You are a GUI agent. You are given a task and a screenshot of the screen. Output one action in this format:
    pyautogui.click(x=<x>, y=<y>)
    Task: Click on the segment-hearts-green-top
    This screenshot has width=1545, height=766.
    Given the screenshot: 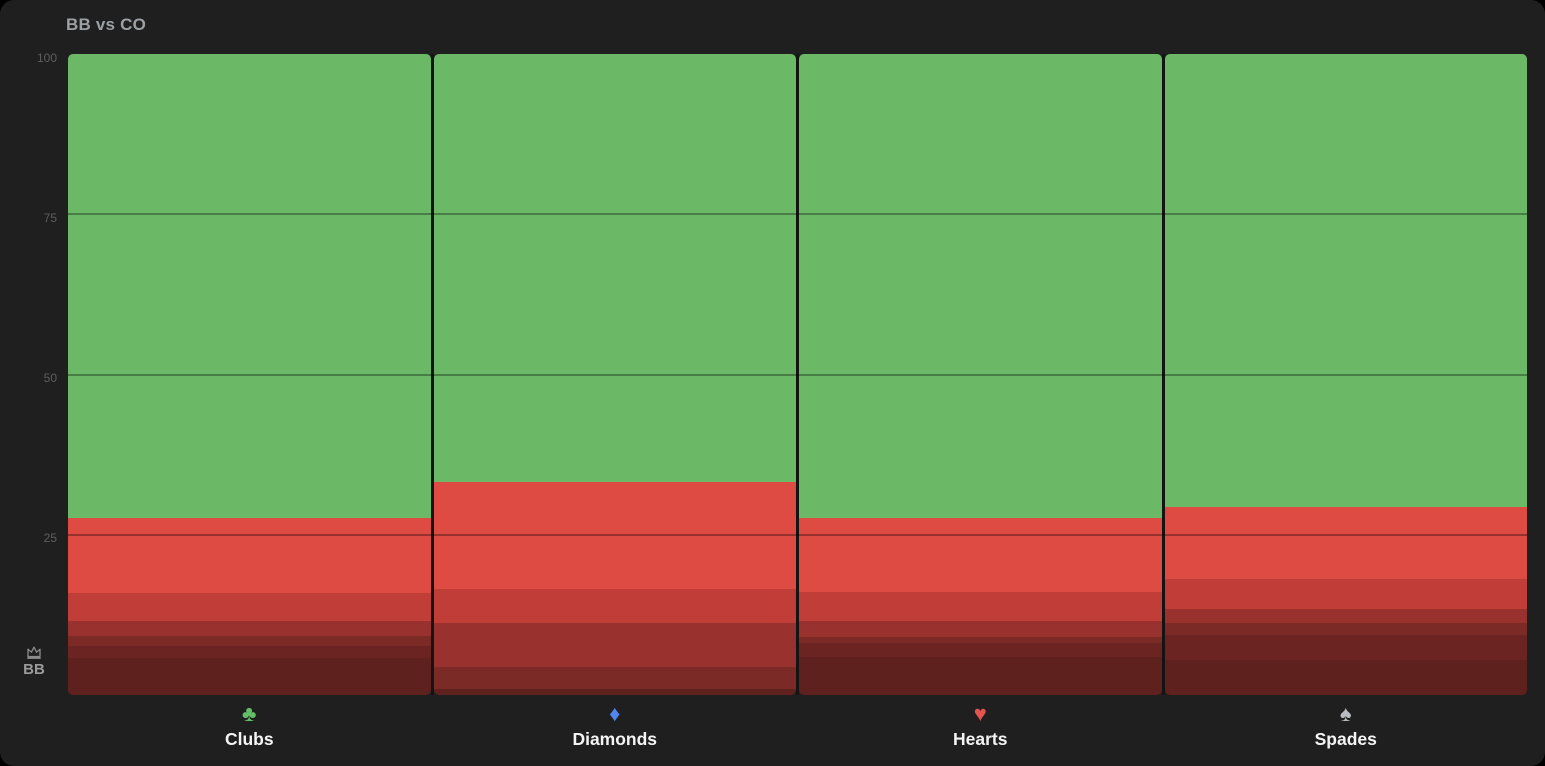 What is the action you would take?
    pyautogui.click(x=980, y=286)
    